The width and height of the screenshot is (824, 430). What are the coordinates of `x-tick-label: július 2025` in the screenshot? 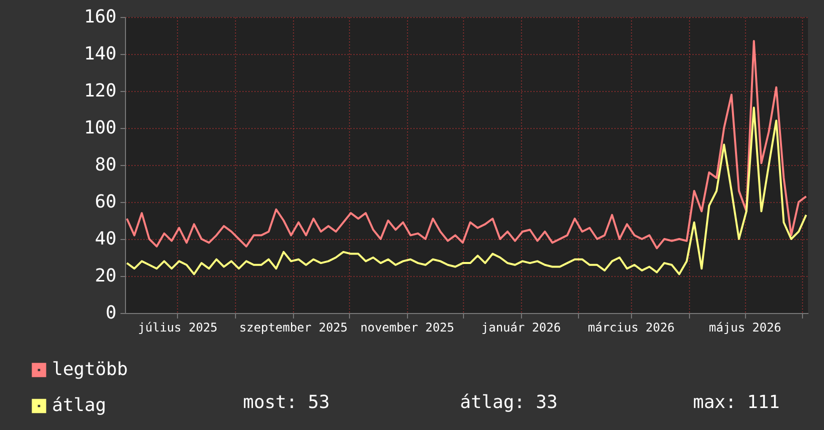 It's located at (178, 327).